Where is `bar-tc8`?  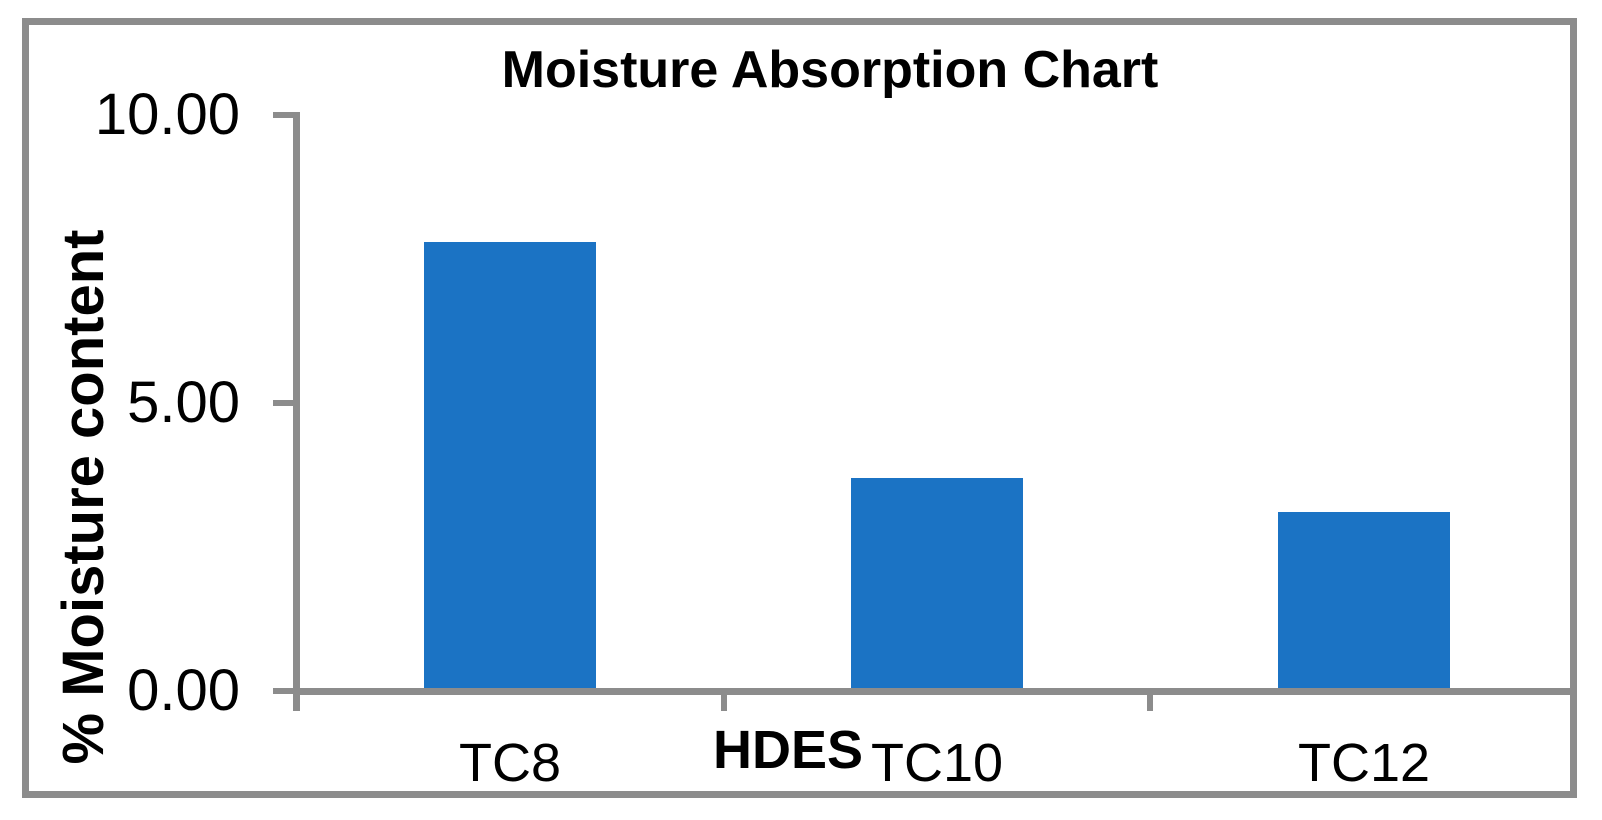
bar-tc8 is located at coordinates (510, 466).